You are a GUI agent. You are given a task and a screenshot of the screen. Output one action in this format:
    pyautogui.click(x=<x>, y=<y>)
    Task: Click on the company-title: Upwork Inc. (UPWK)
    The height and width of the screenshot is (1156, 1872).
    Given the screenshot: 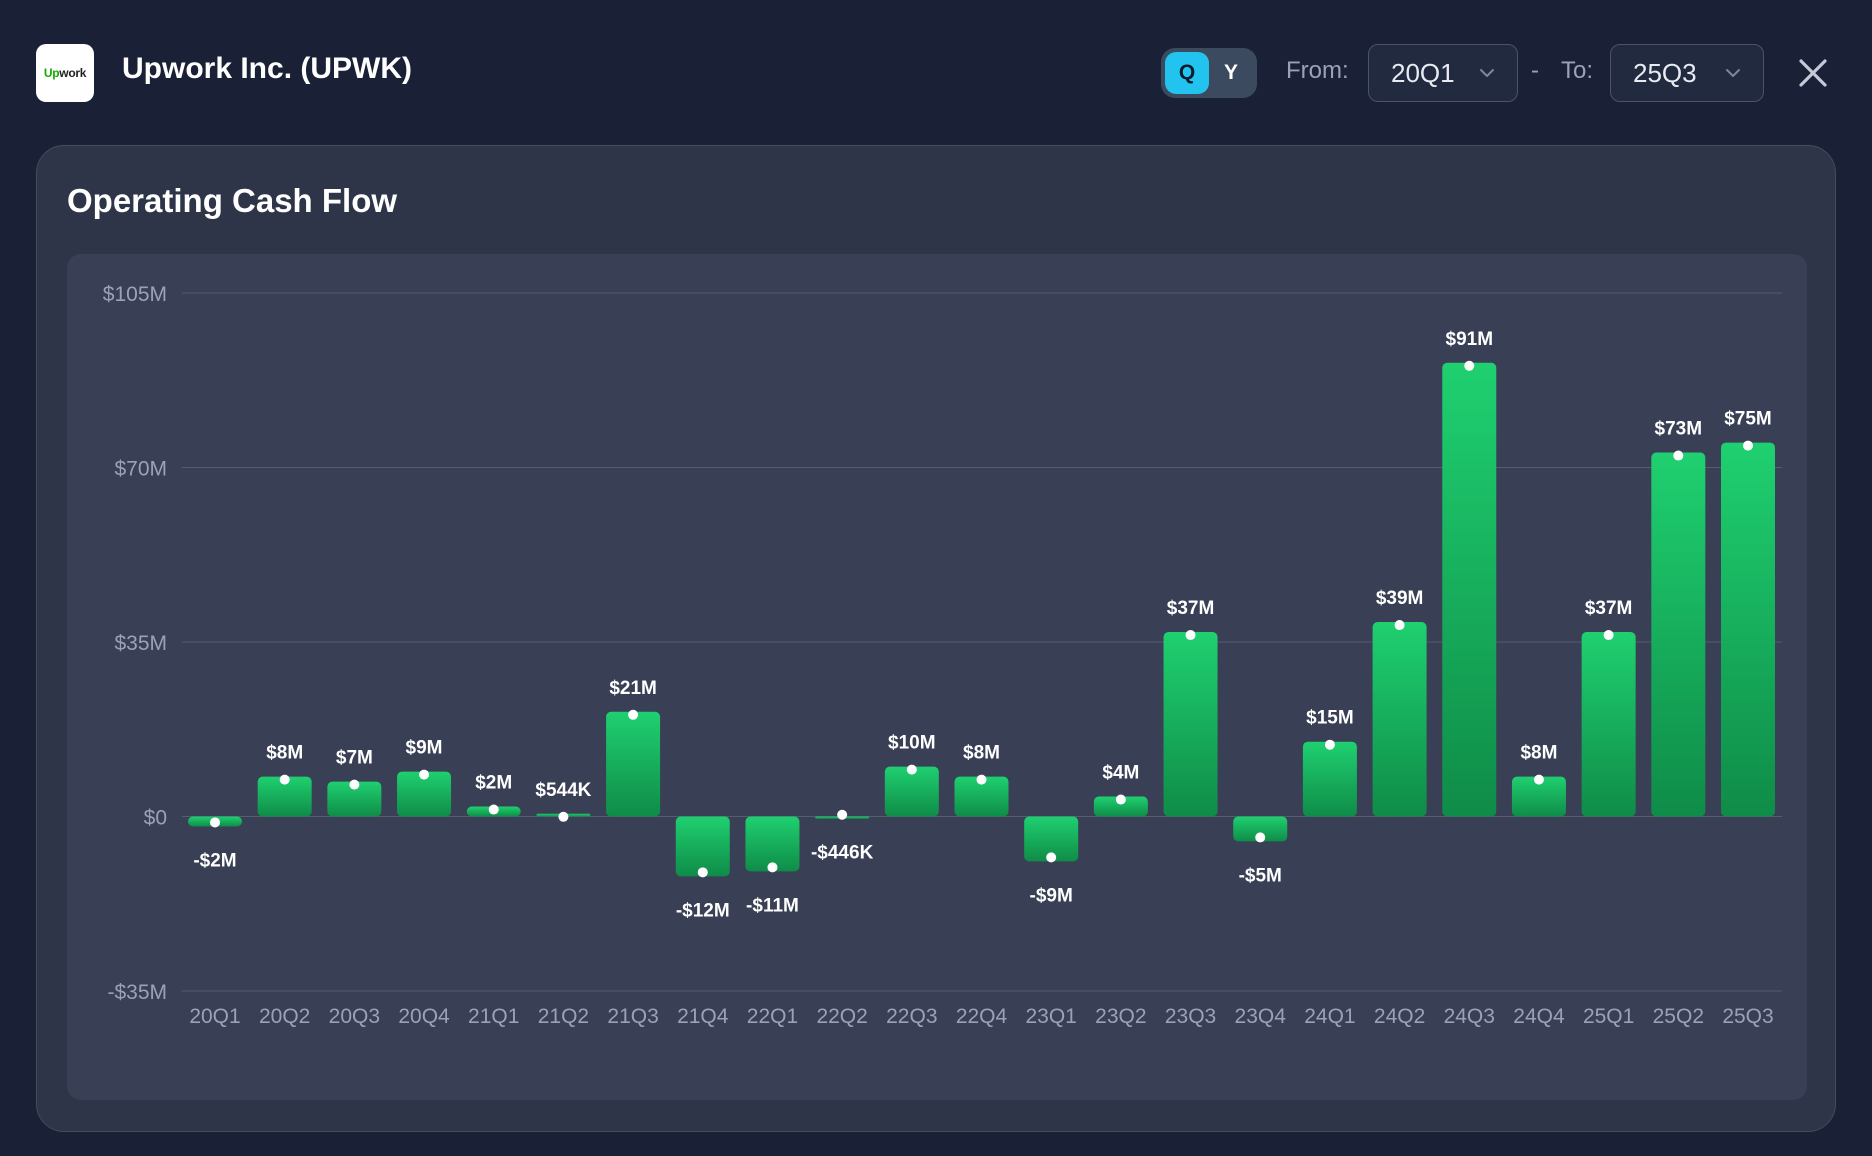 What is the action you would take?
    pyautogui.click(x=267, y=68)
    